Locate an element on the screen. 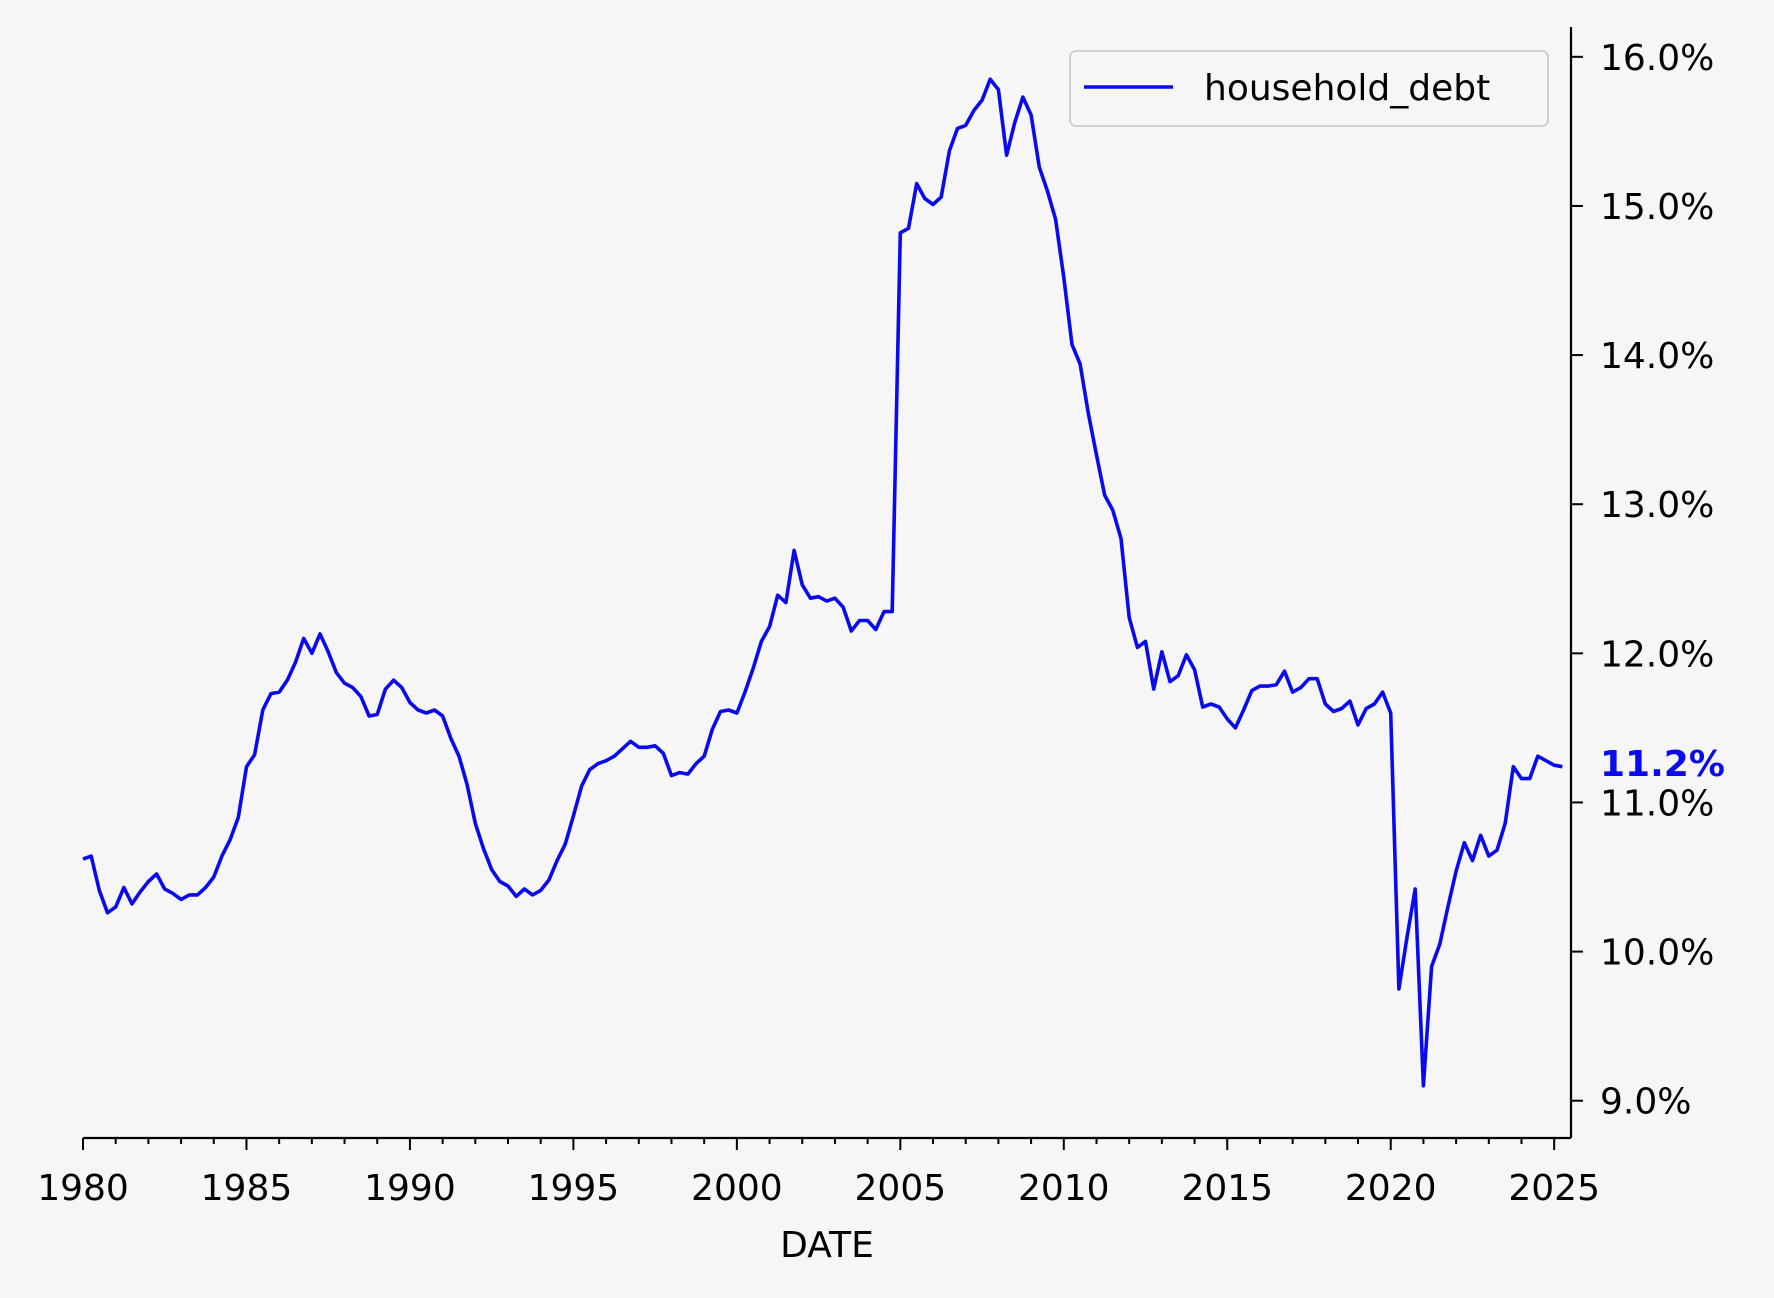  x-tick-label: 2000 is located at coordinates (737, 1188).